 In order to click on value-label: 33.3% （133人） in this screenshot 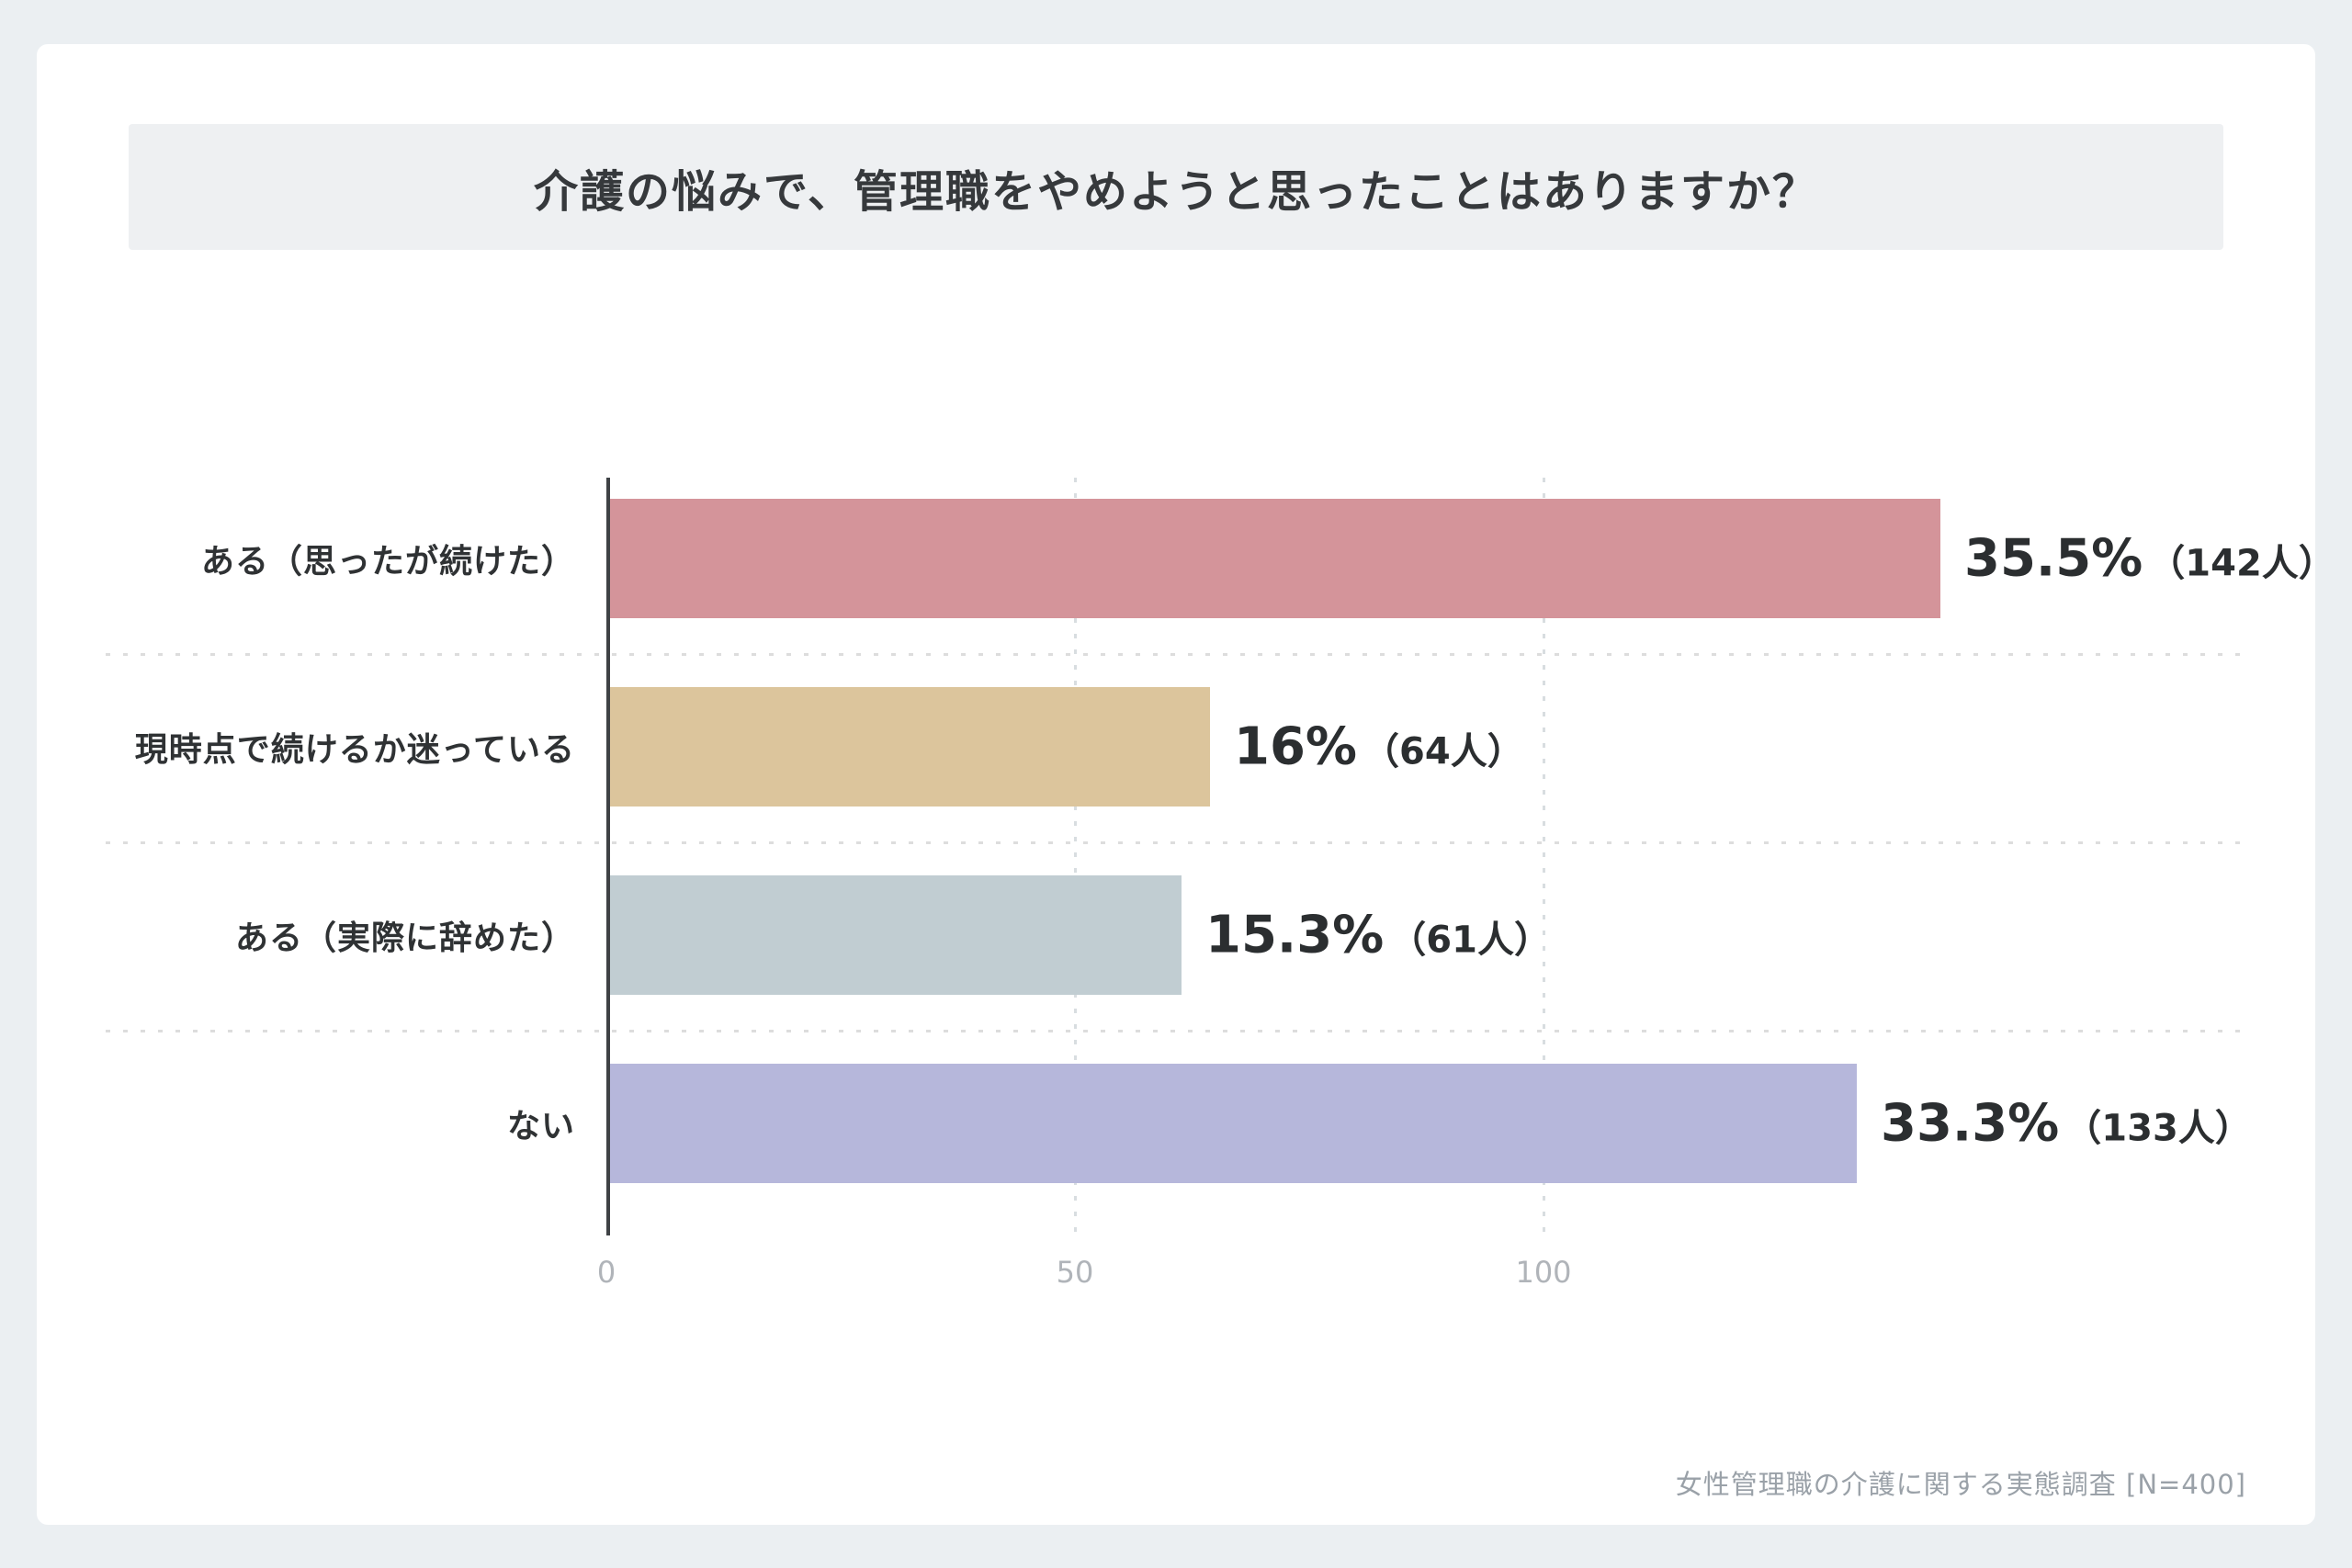, I will do `click(2066, 1124)`.